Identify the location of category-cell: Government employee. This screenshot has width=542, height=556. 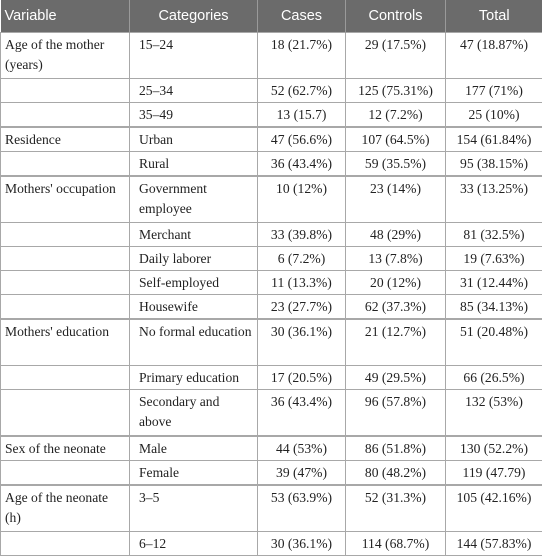
(194, 199).